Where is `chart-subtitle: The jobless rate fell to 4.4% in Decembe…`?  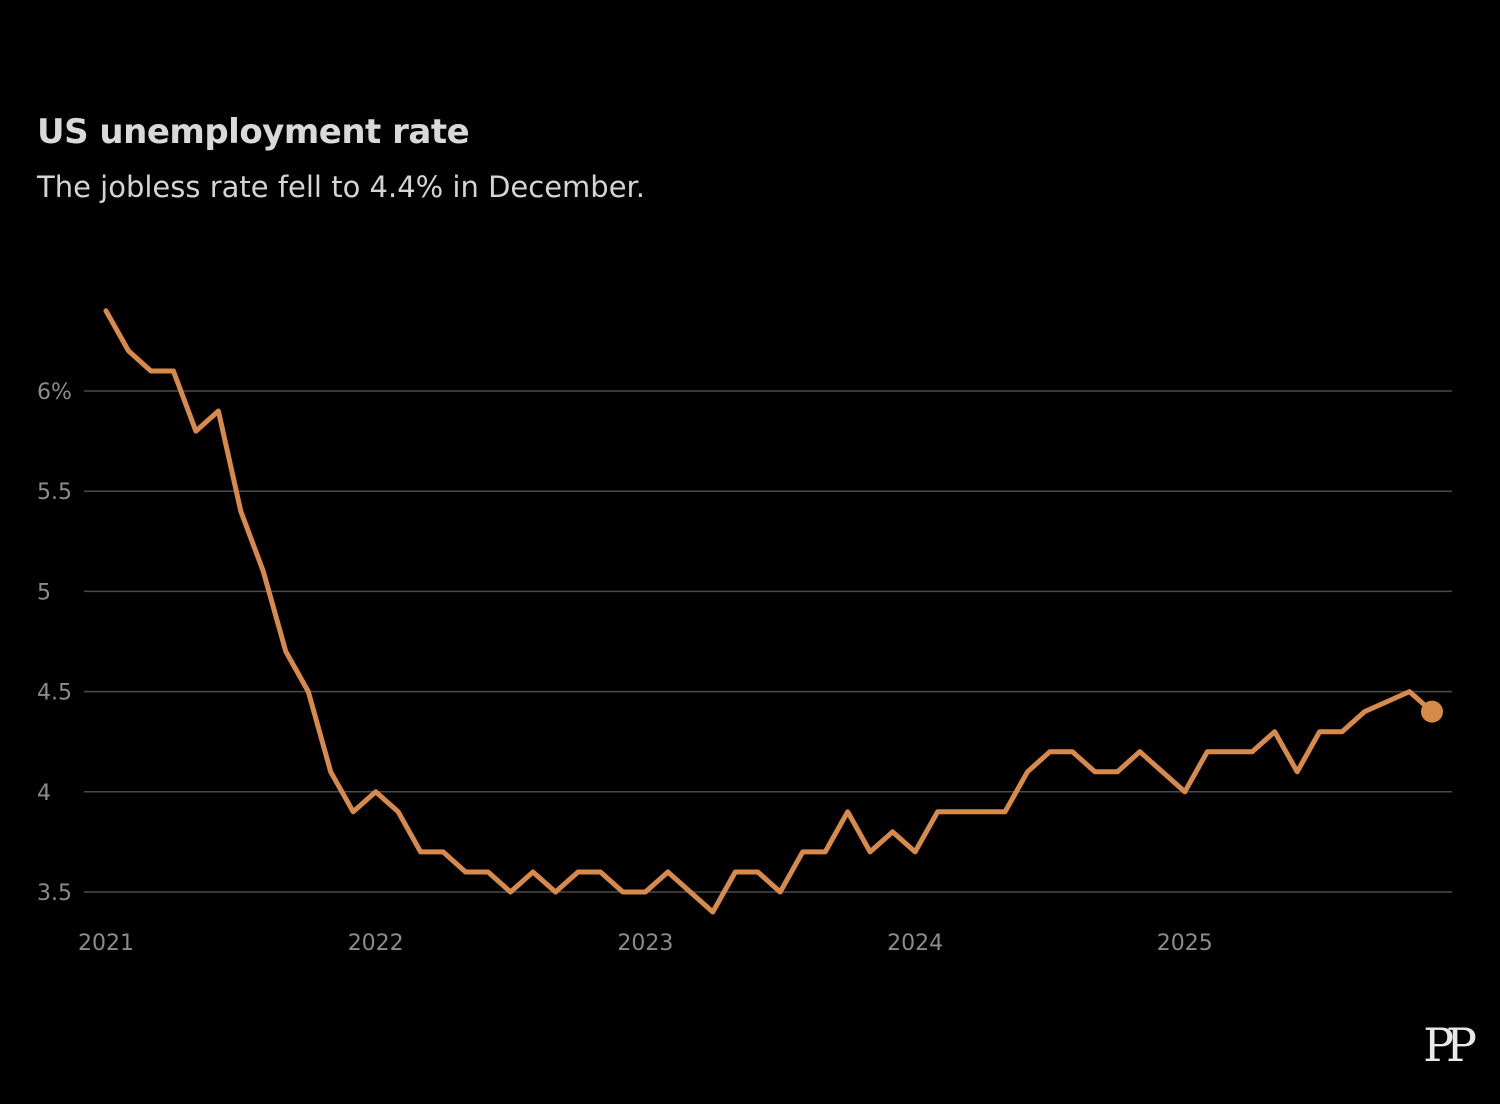 chart-subtitle: The jobless rate fell to 4.4% in Decembe… is located at coordinates (341, 187).